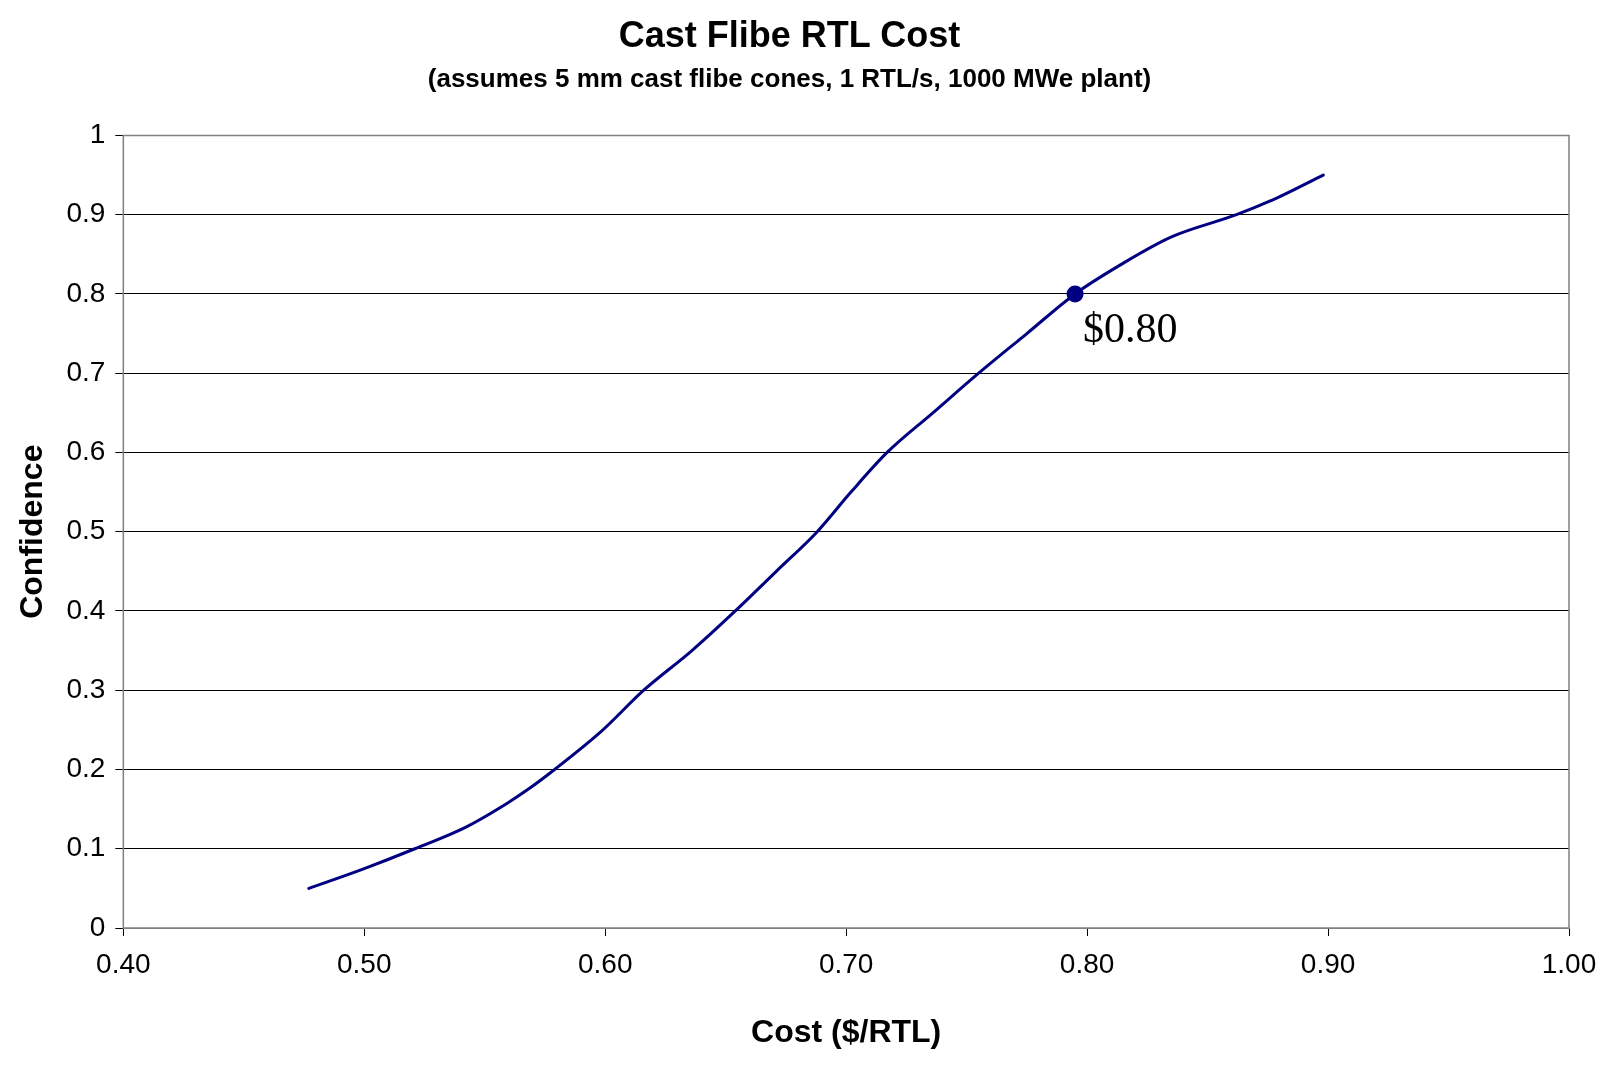 This screenshot has height=1066, width=1619. I want to click on y-tick-label: 0.9, so click(86, 213).